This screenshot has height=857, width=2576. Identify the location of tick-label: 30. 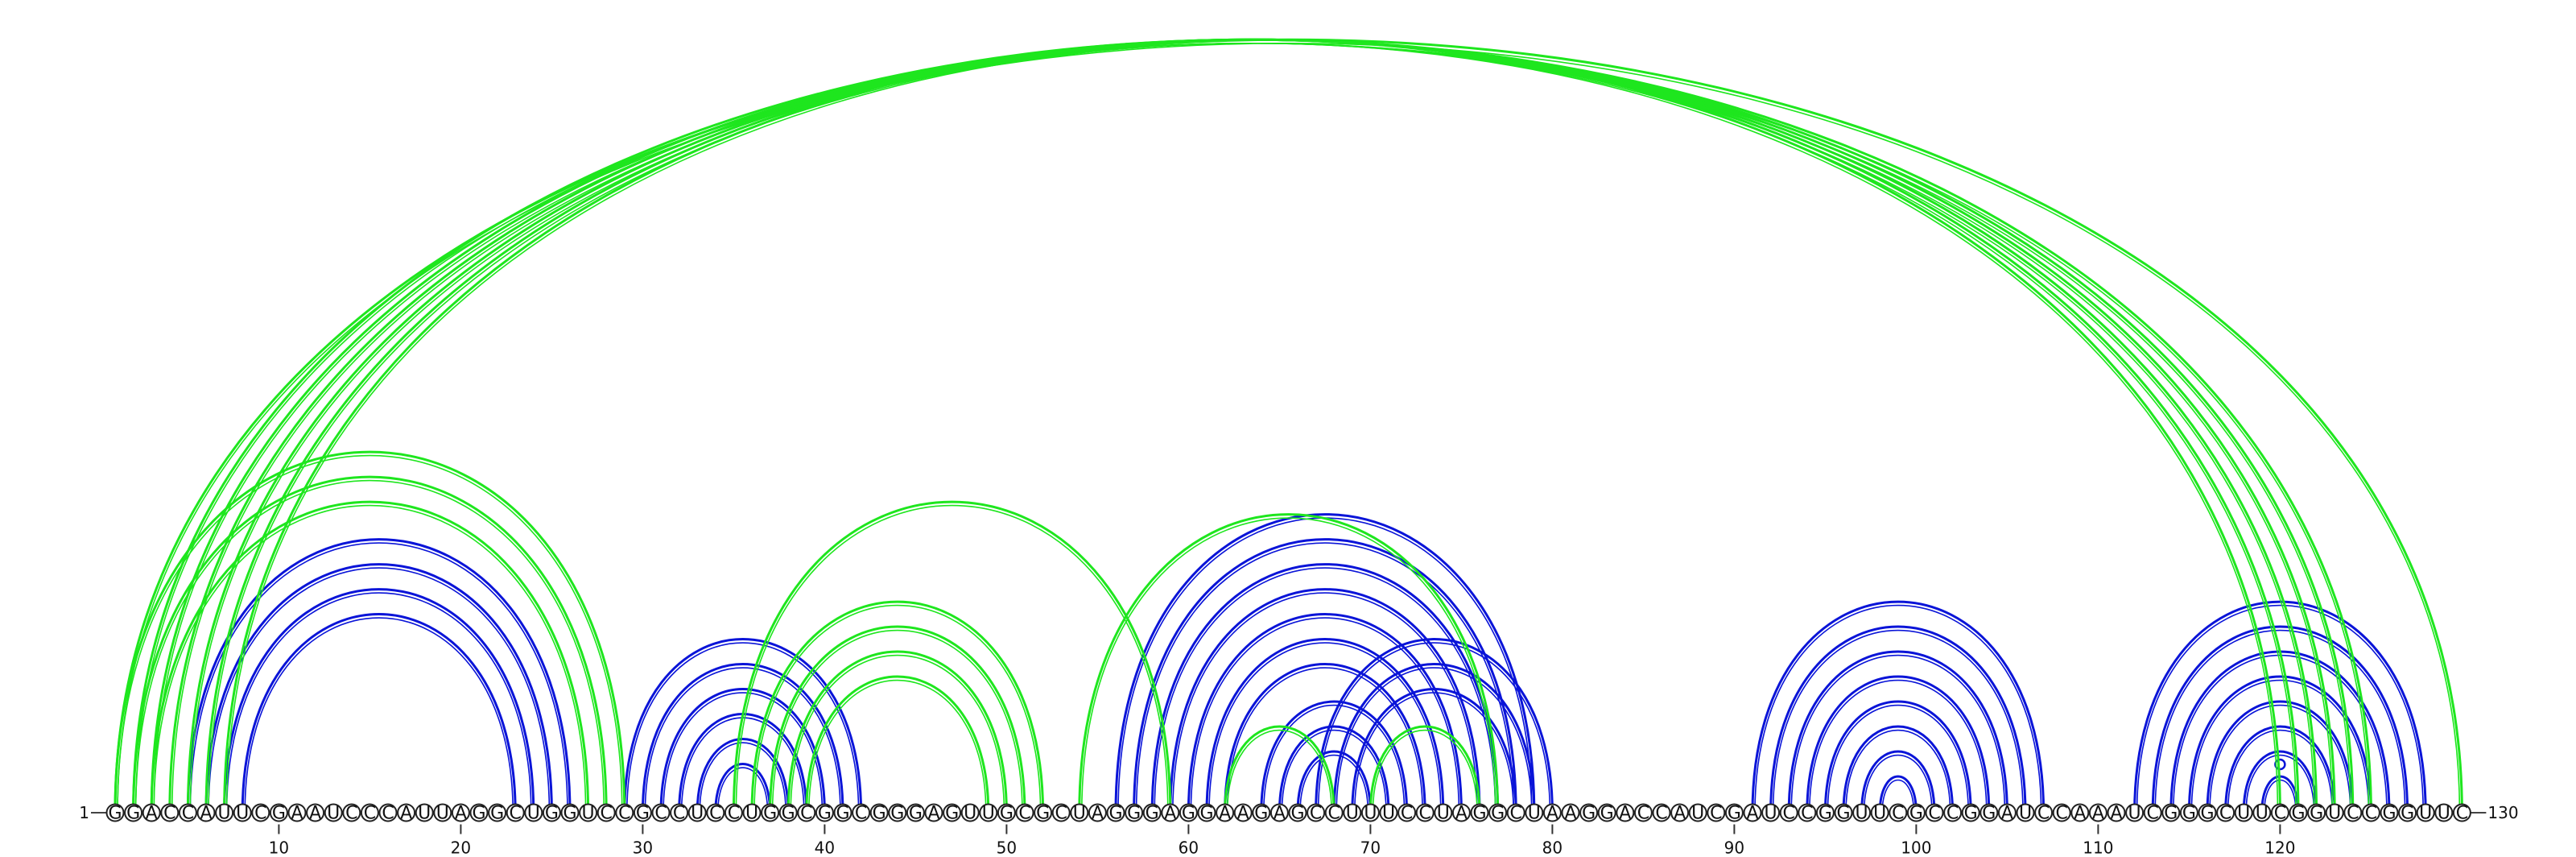
(643, 847).